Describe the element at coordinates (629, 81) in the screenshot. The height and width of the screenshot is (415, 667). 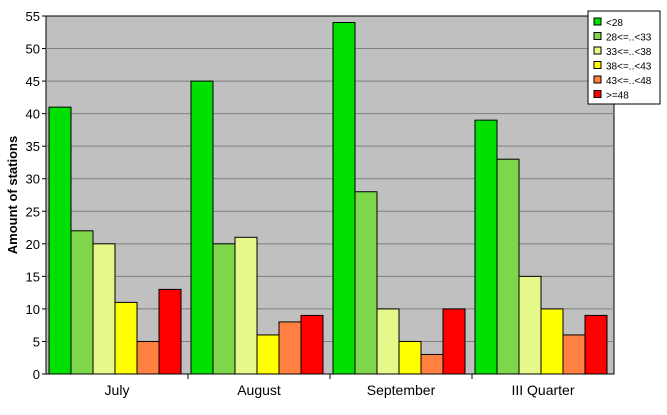
I see `legend-label: 43<=..<48` at that location.